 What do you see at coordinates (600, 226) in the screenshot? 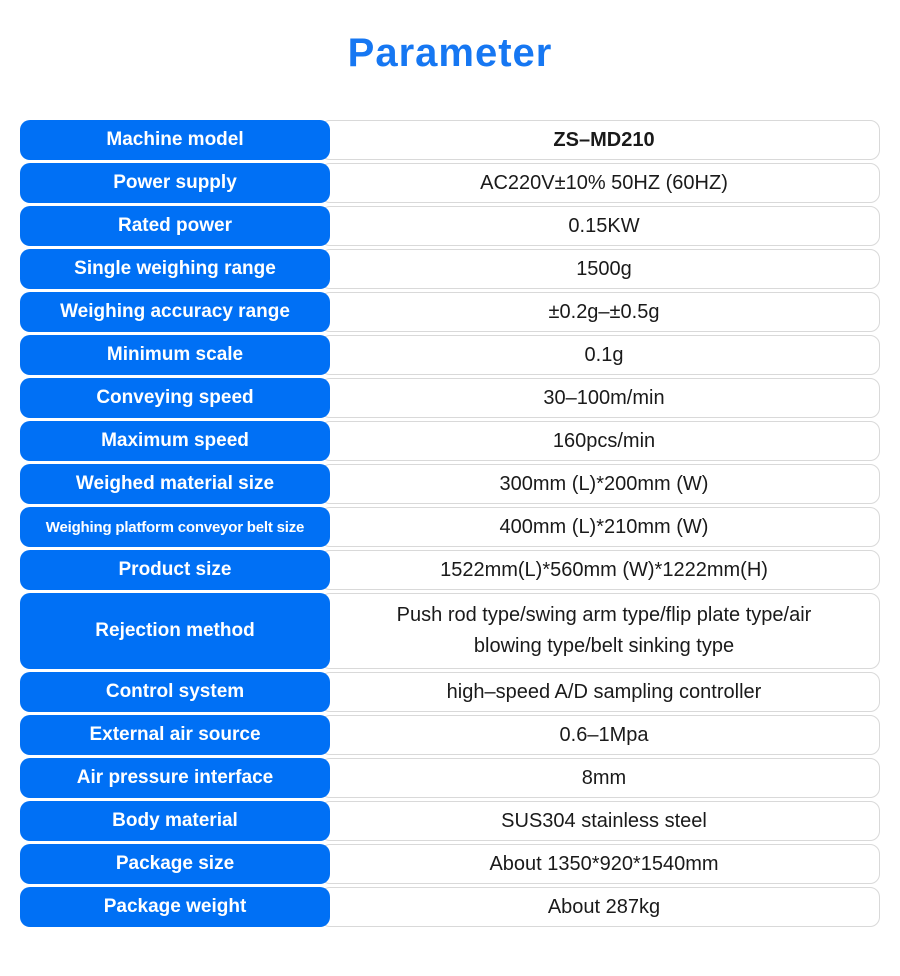
I see `row-value: 0.15KW` at bounding box center [600, 226].